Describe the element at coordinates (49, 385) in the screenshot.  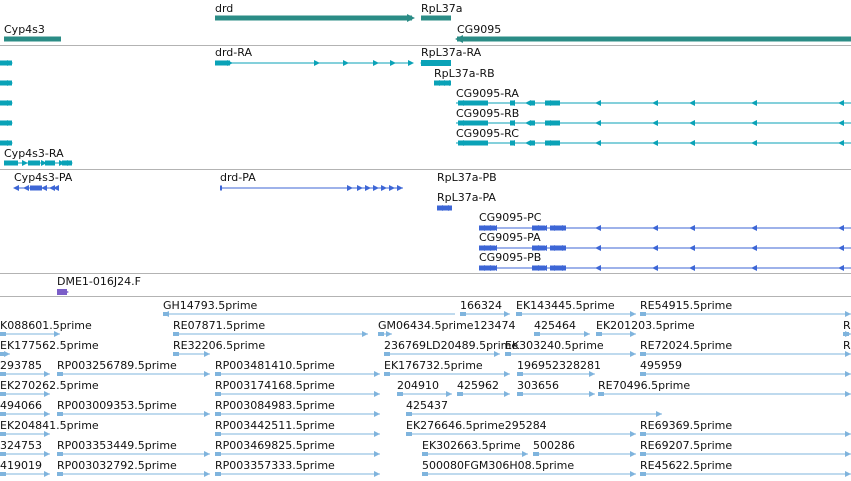
I see `est-label: EK270262.5prime` at that location.